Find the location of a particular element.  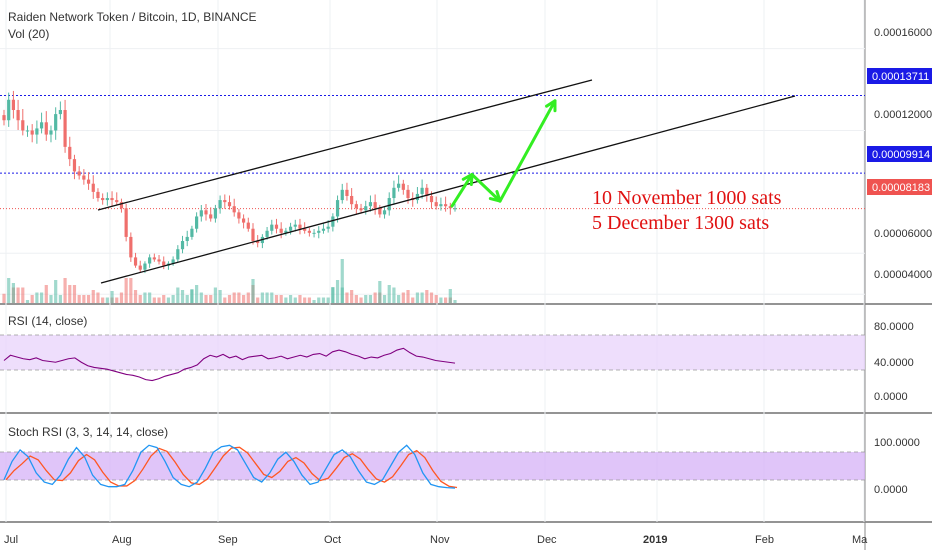

projection-arrows is located at coordinates (503, 153).